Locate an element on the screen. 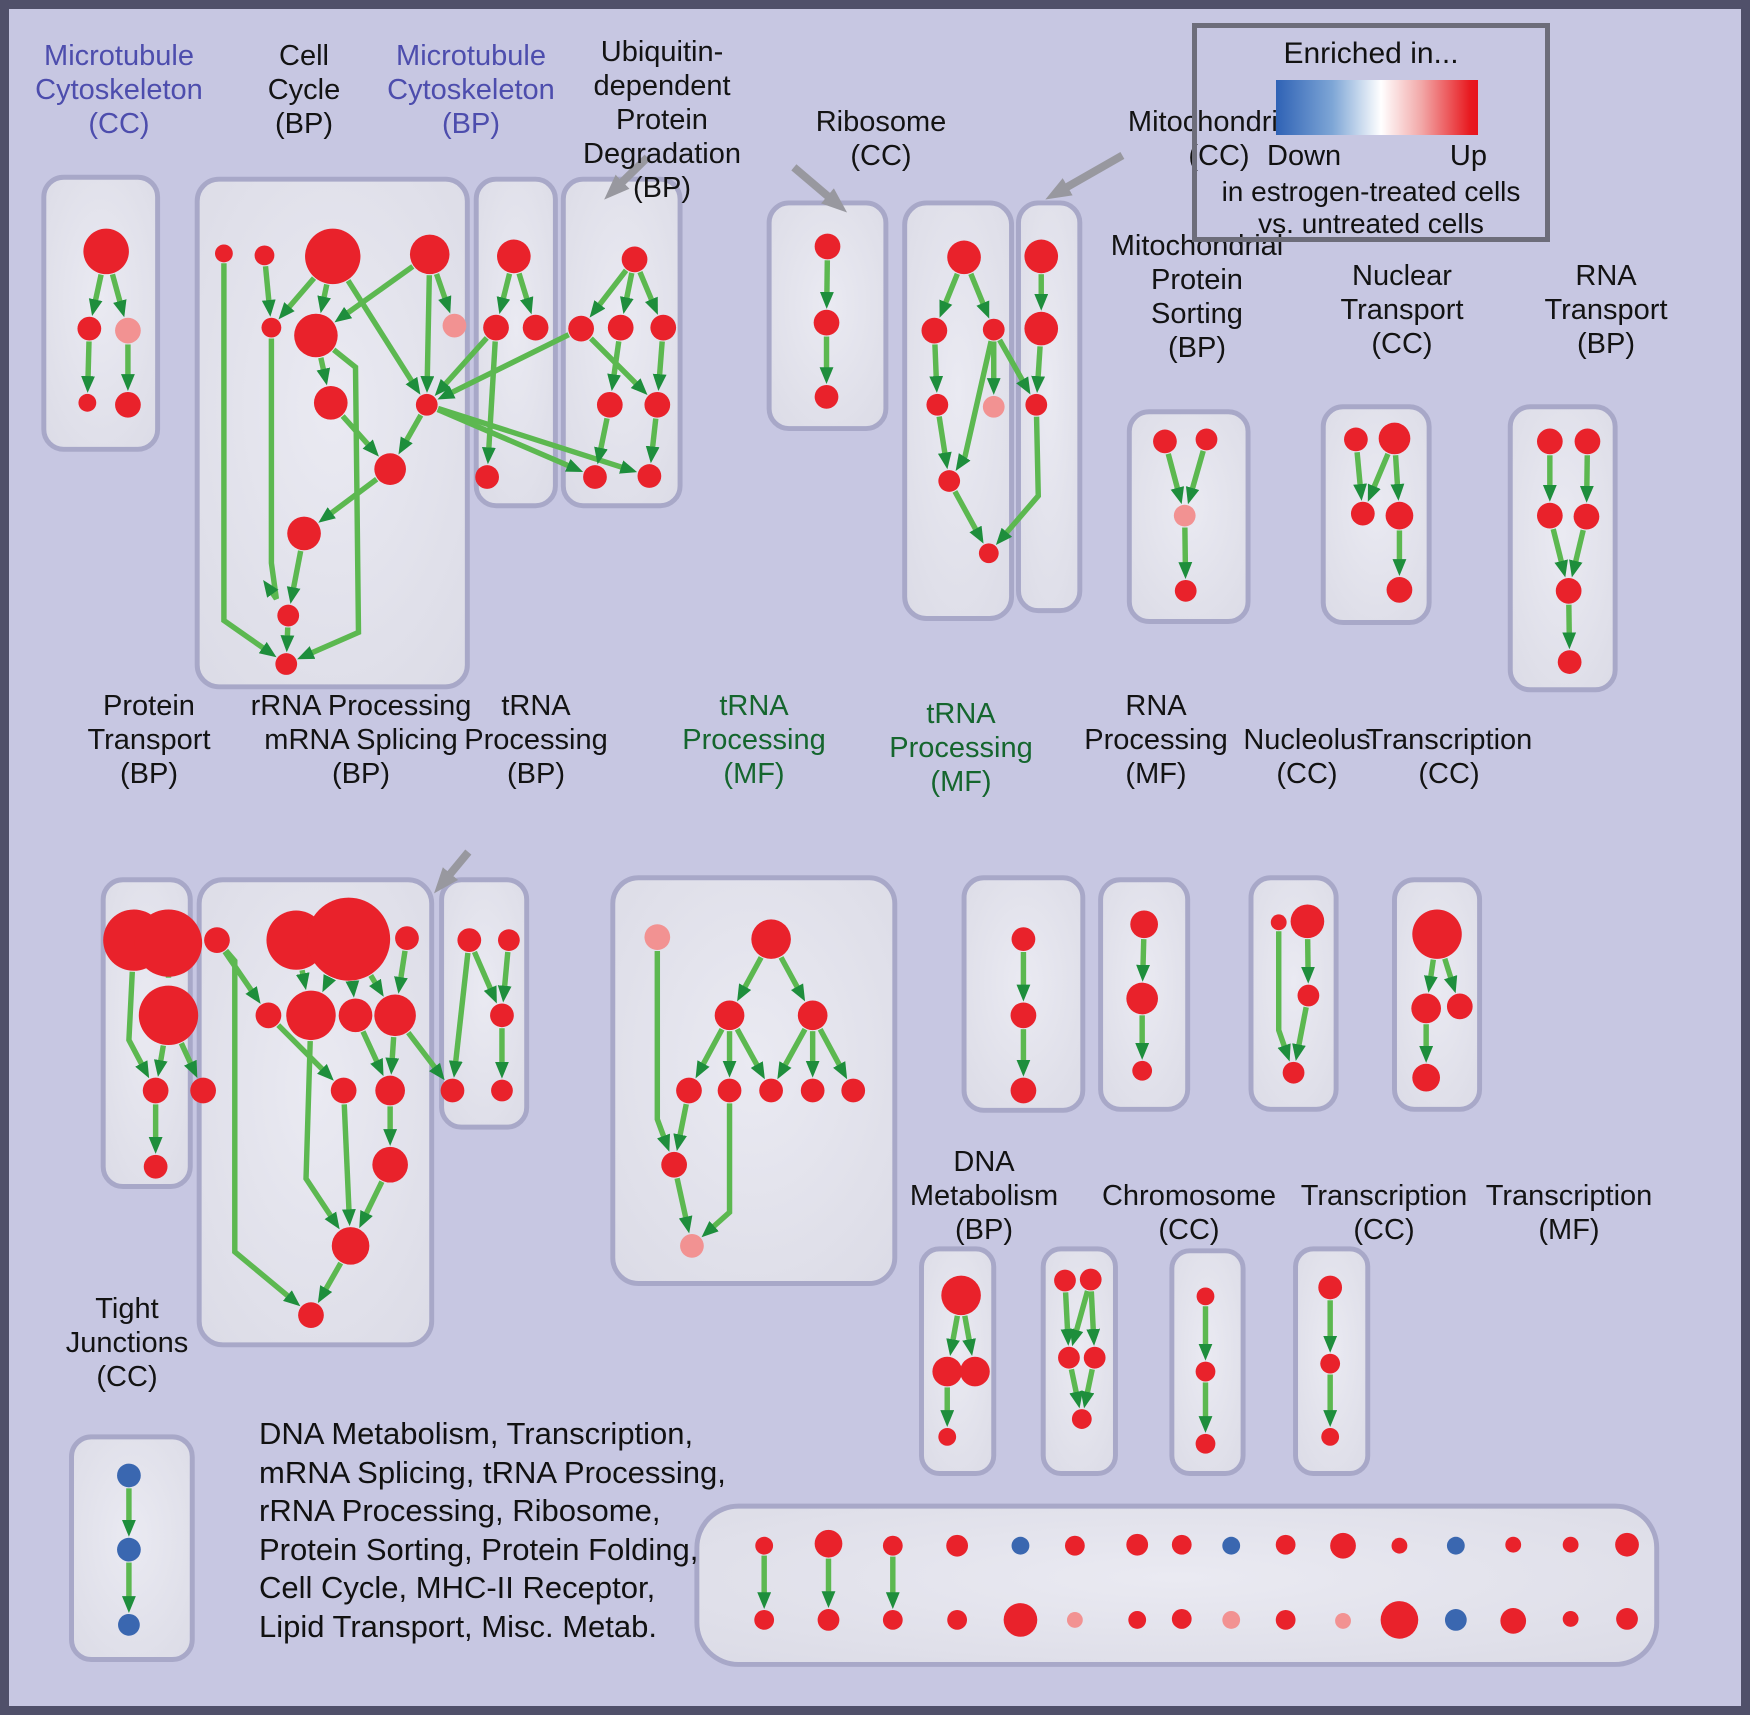 The image size is (1750, 1715). legend-gradient-bar is located at coordinates (1377, 107).